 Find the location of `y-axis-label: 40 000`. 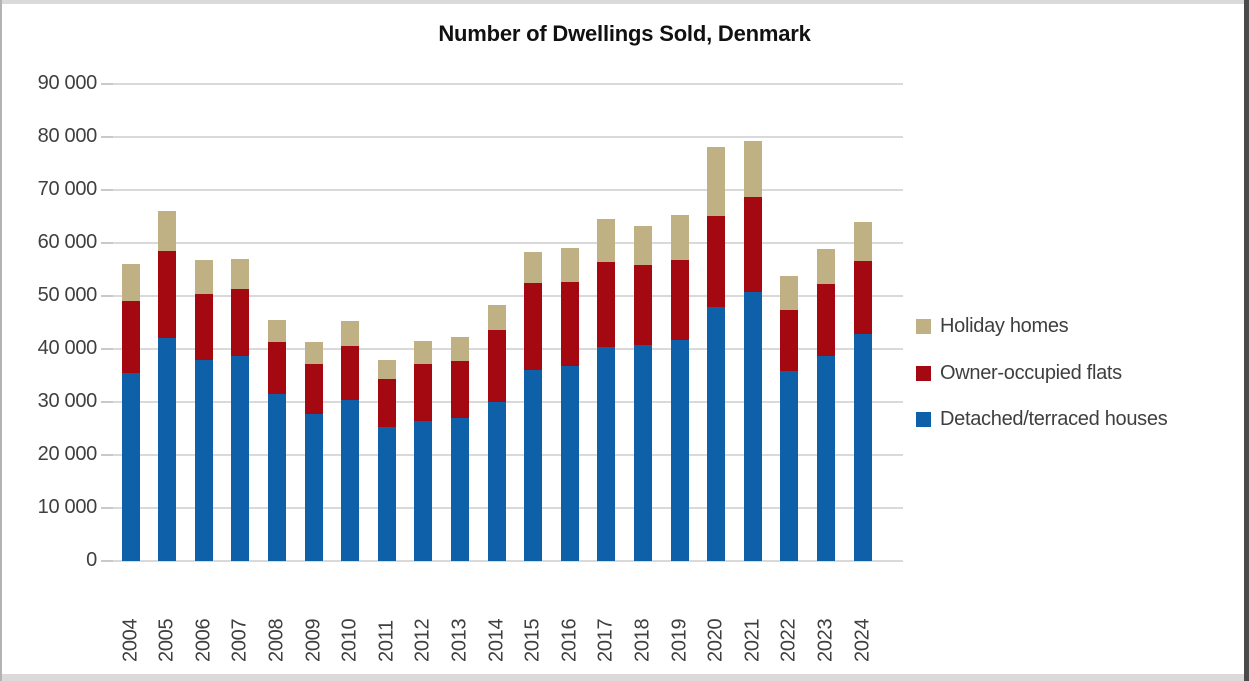

y-axis-label: 40 000 is located at coordinates (67, 348).